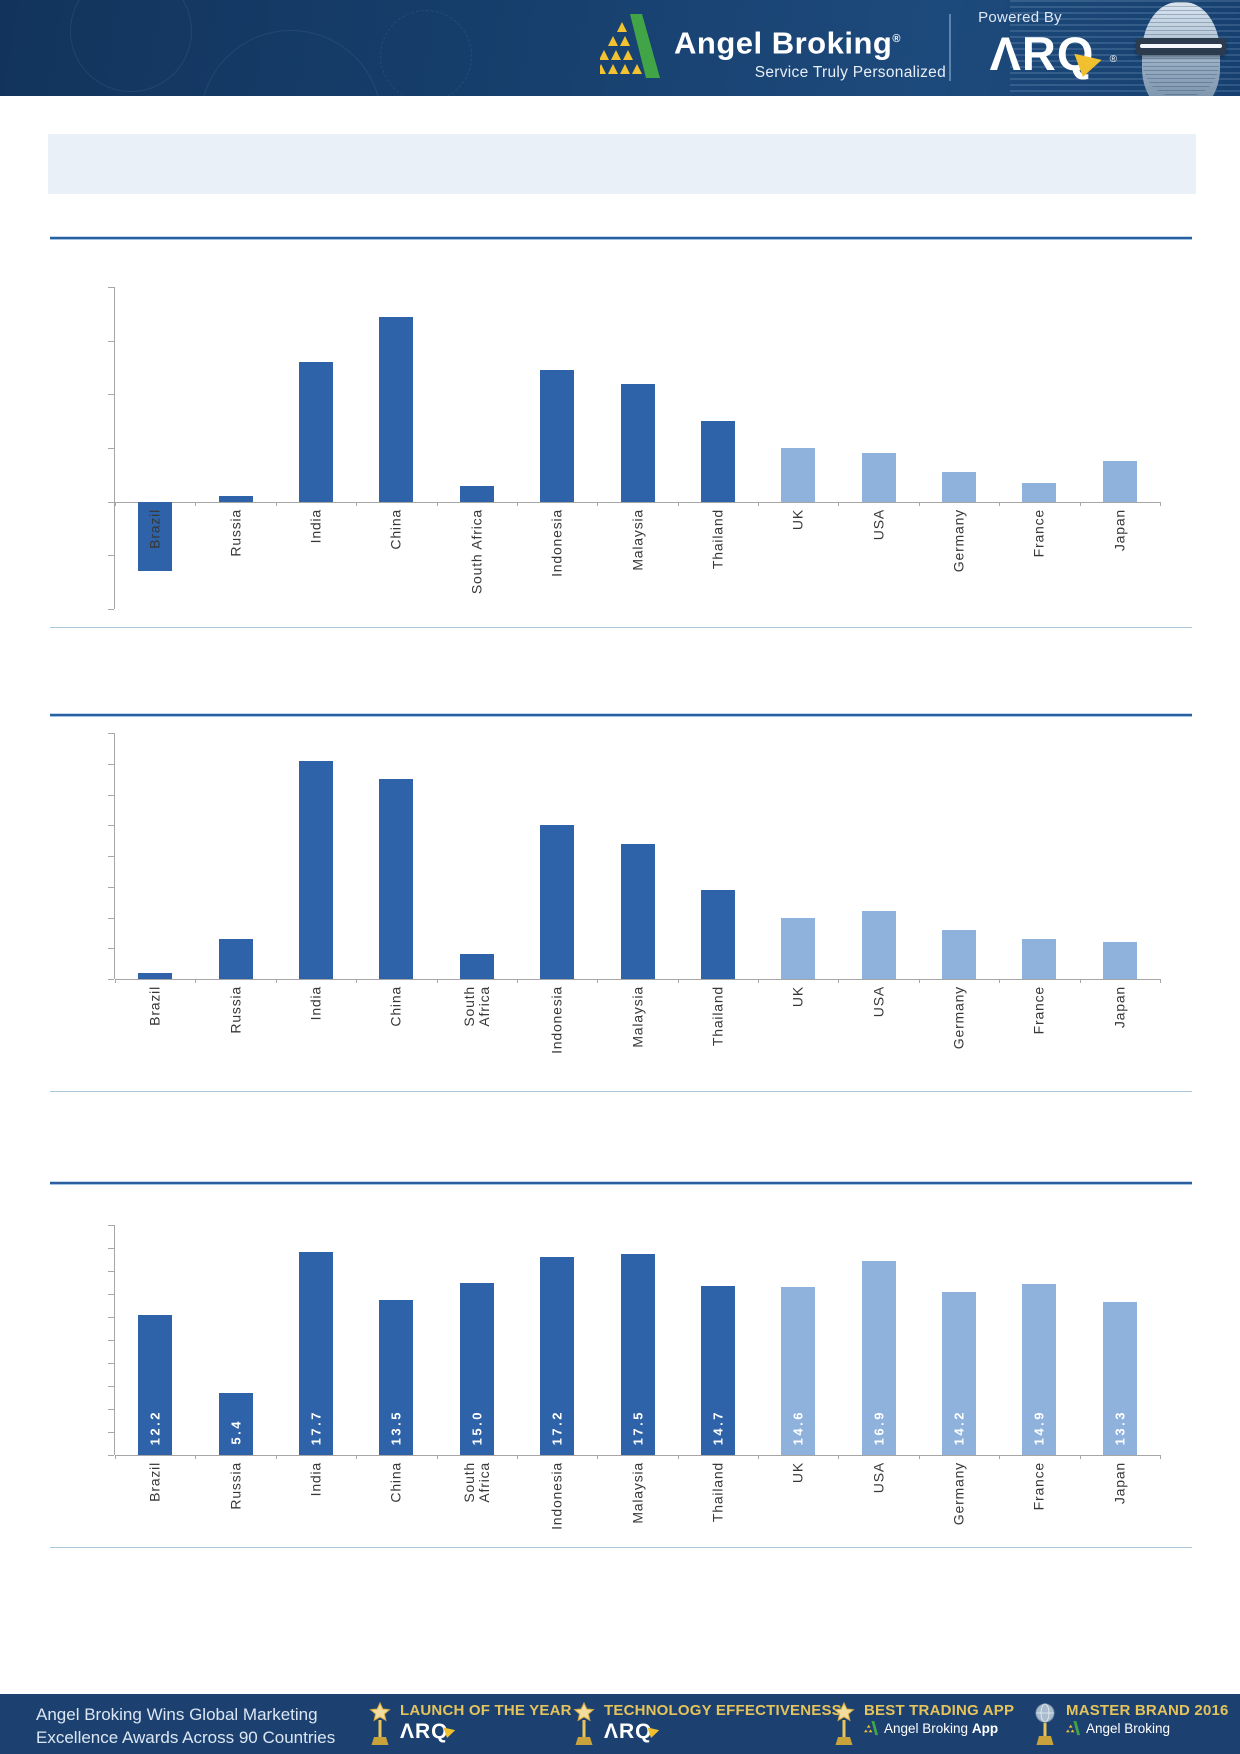 This screenshot has width=1240, height=1754. I want to click on bar-value-label: 14.6, so click(798, 1427).